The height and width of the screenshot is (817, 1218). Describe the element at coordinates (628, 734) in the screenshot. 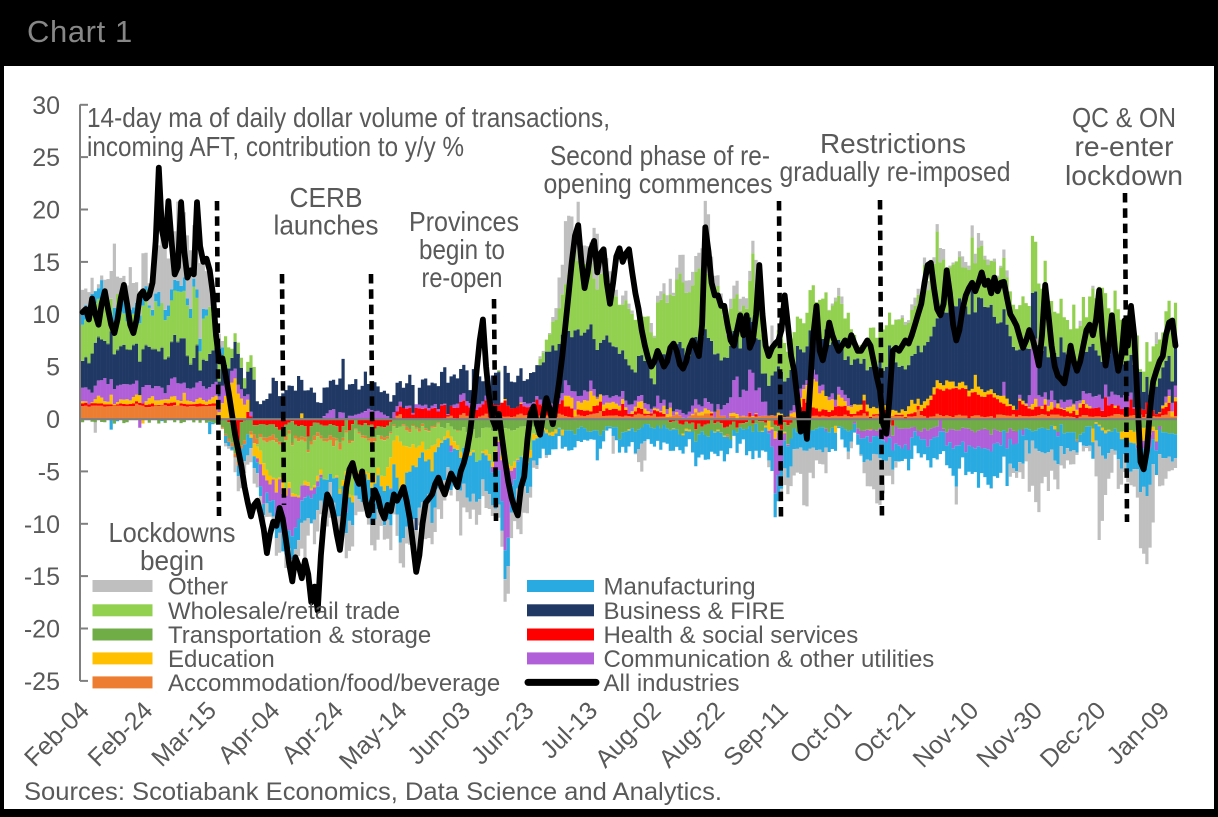

I see `svg-text: Aug-02` at that location.